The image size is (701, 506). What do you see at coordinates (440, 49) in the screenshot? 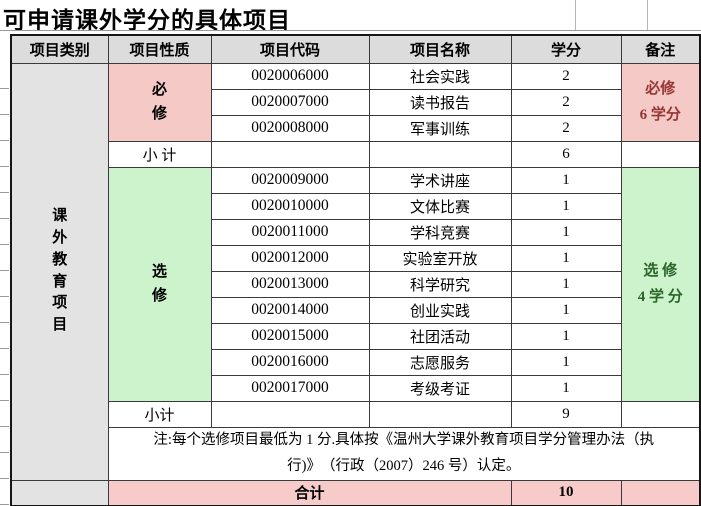
I see `header-project-name: 项目名称` at bounding box center [440, 49].